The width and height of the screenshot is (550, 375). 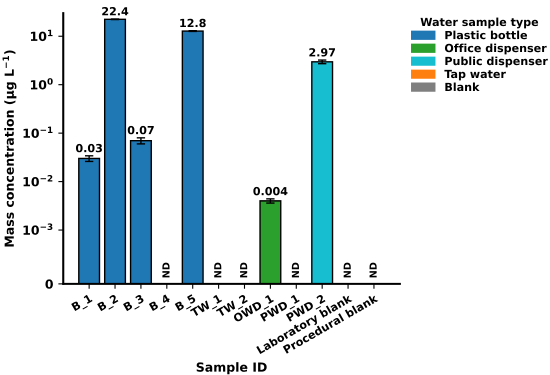 I want to click on legend-label: Blank, so click(x=462, y=87).